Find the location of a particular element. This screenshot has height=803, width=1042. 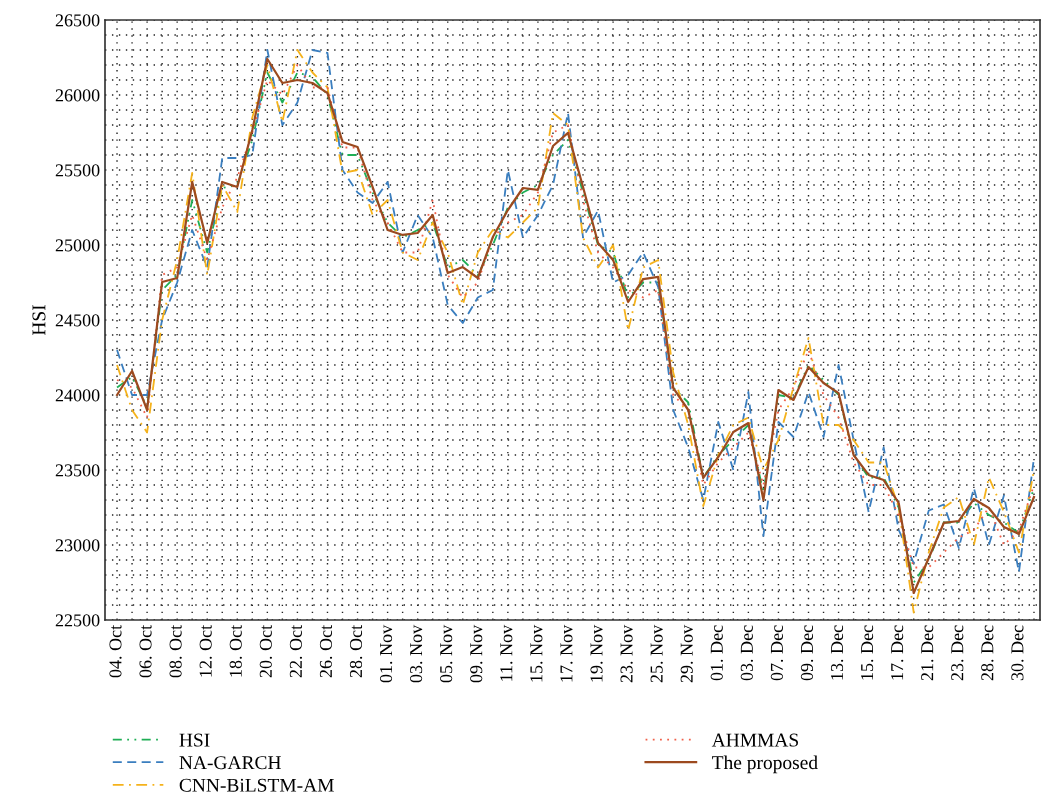

x-tick-label: 23. Dec is located at coordinates (957, 653).